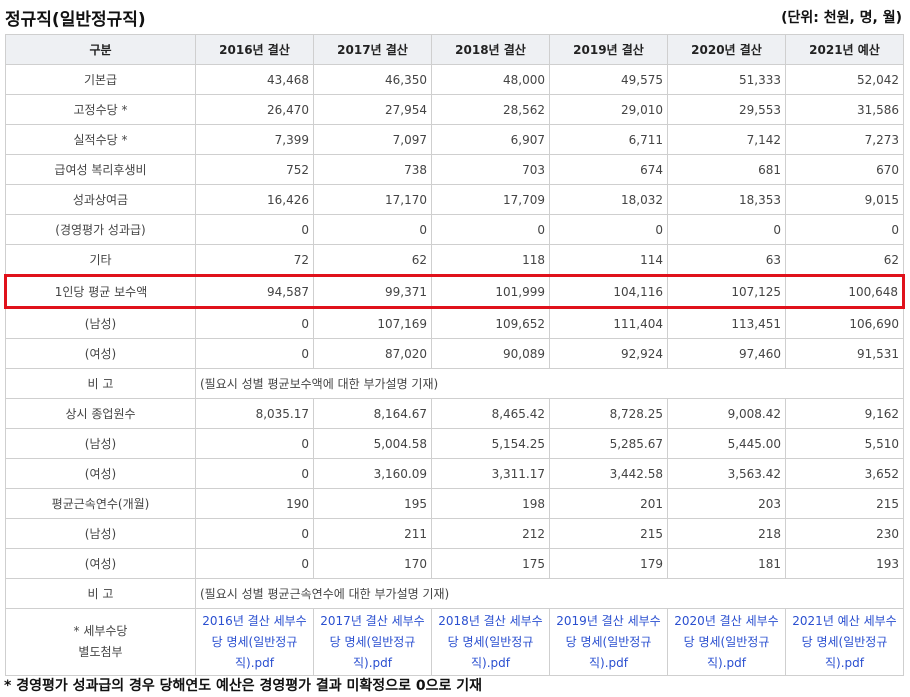 This screenshot has height=697, width=910. I want to click on unit-label: (단위: 천원, 명, 월), so click(841, 18).